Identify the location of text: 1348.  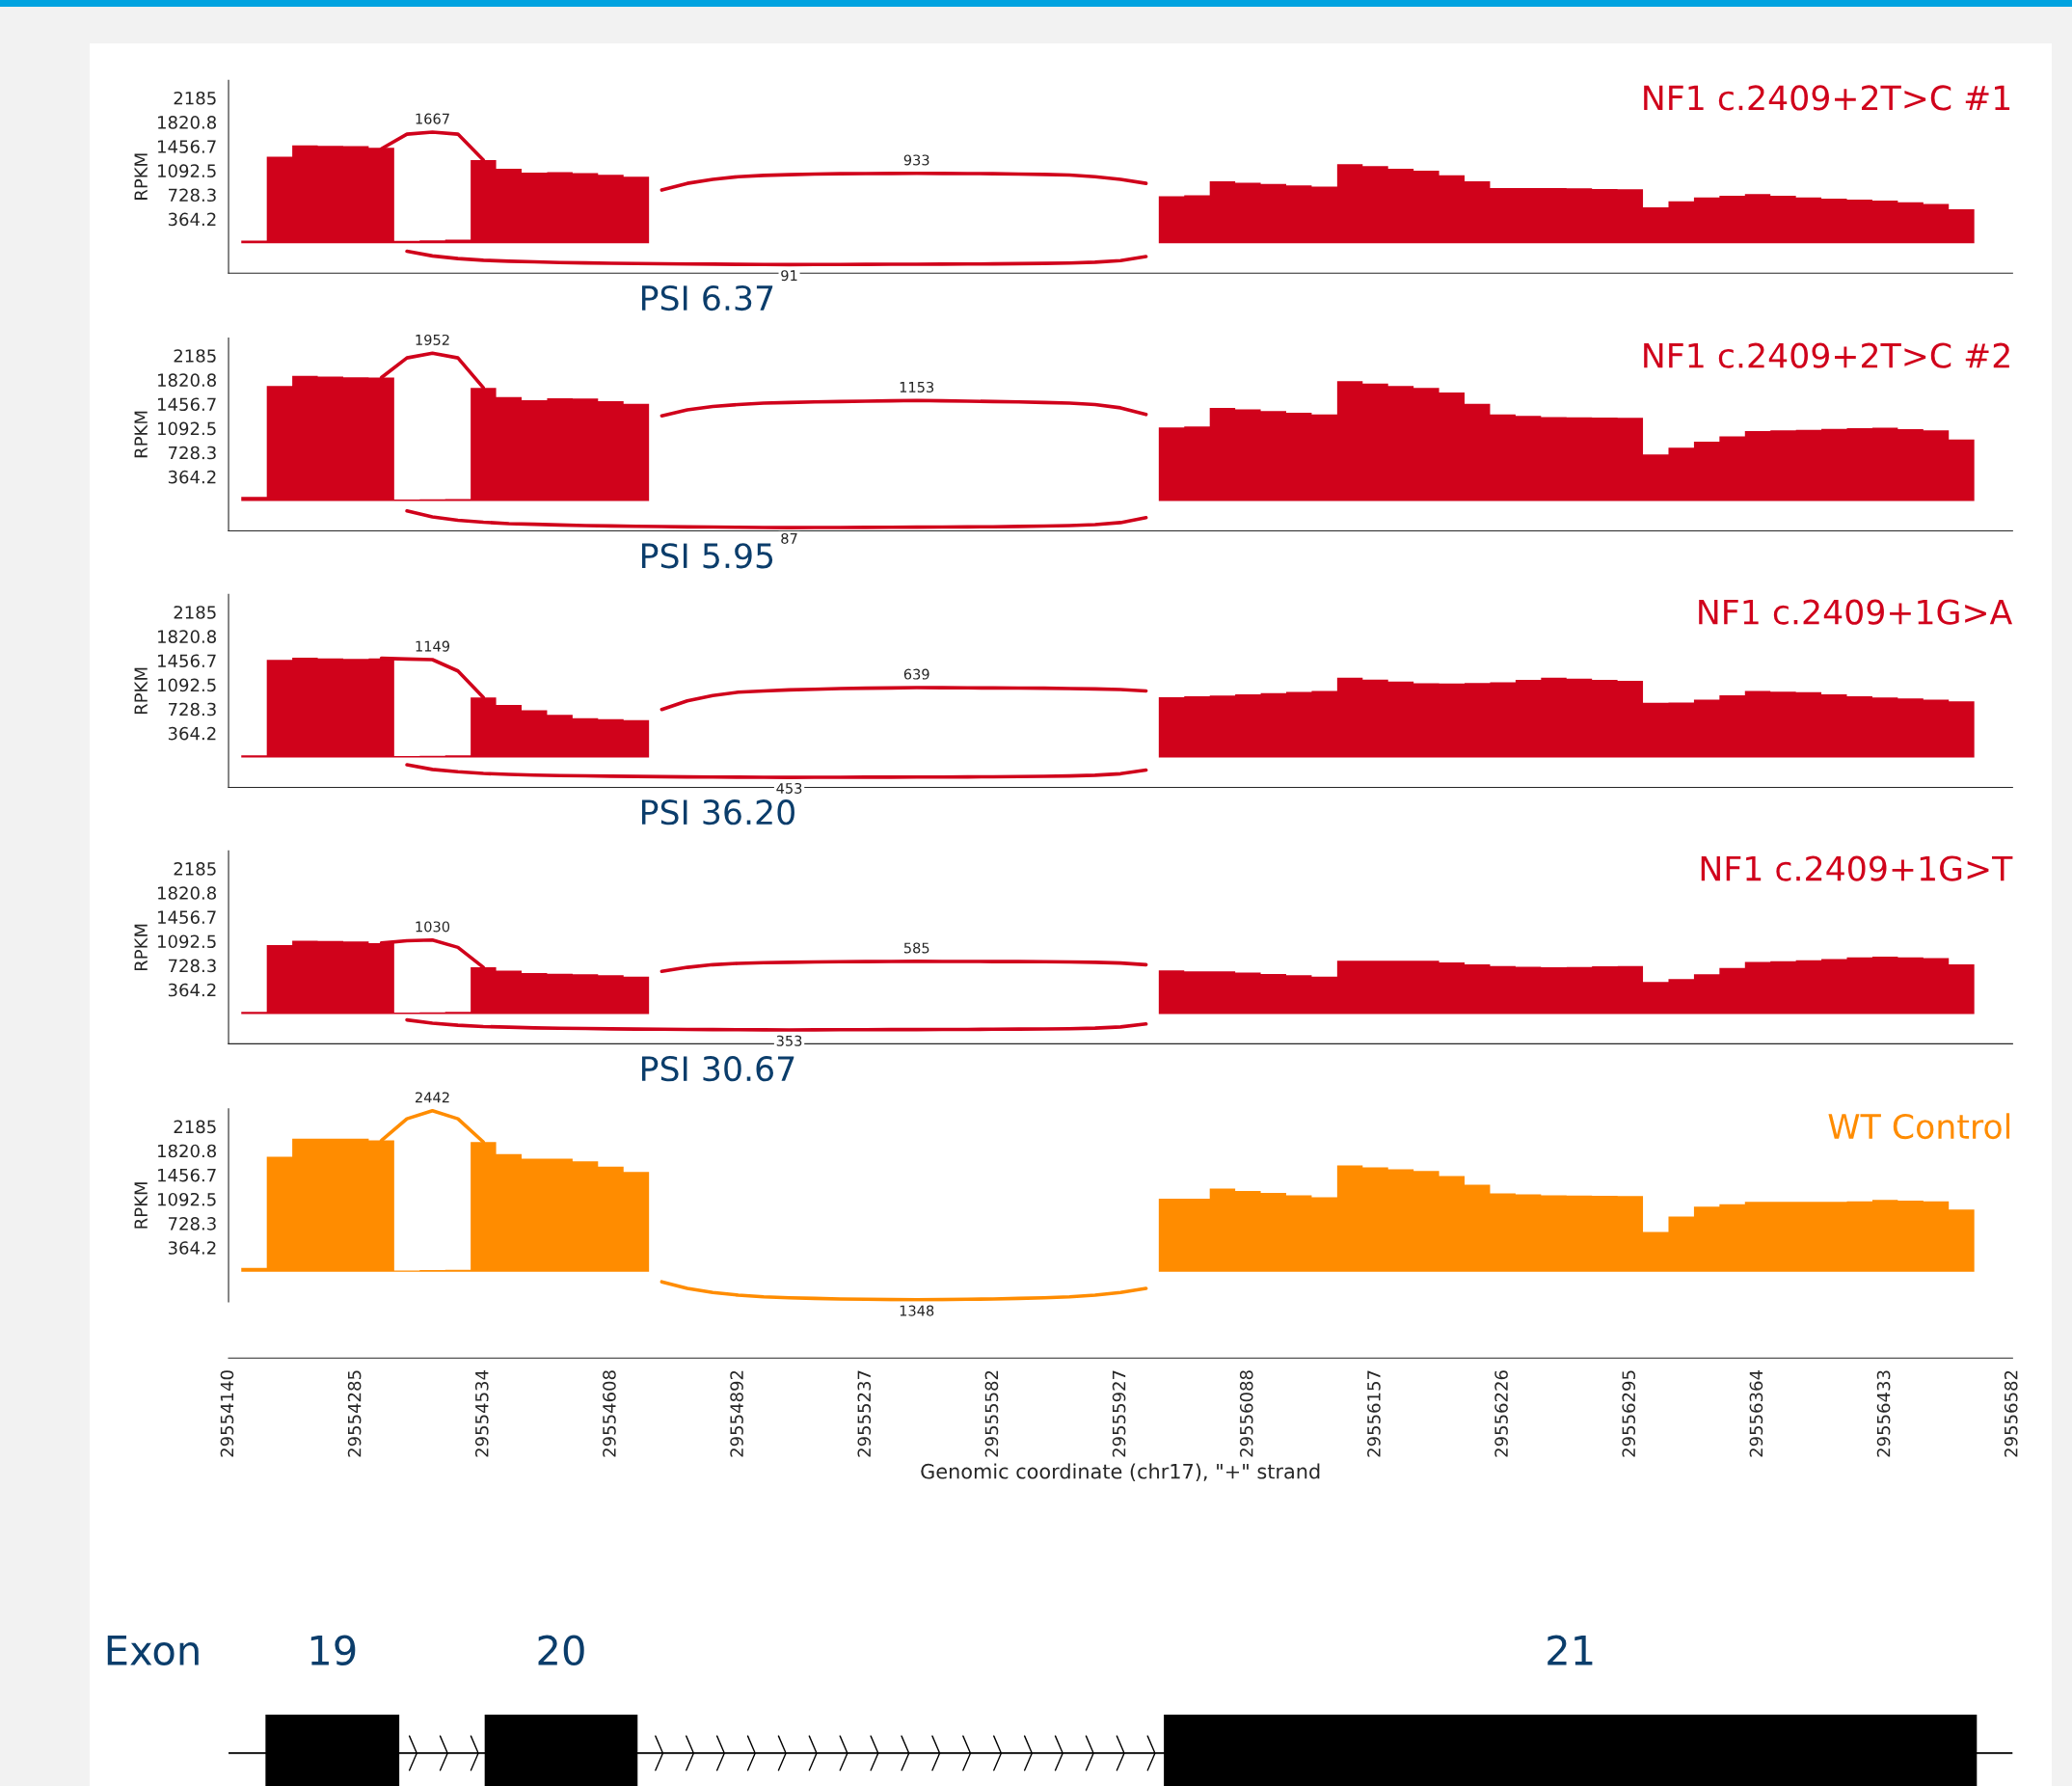
(917, 1310).